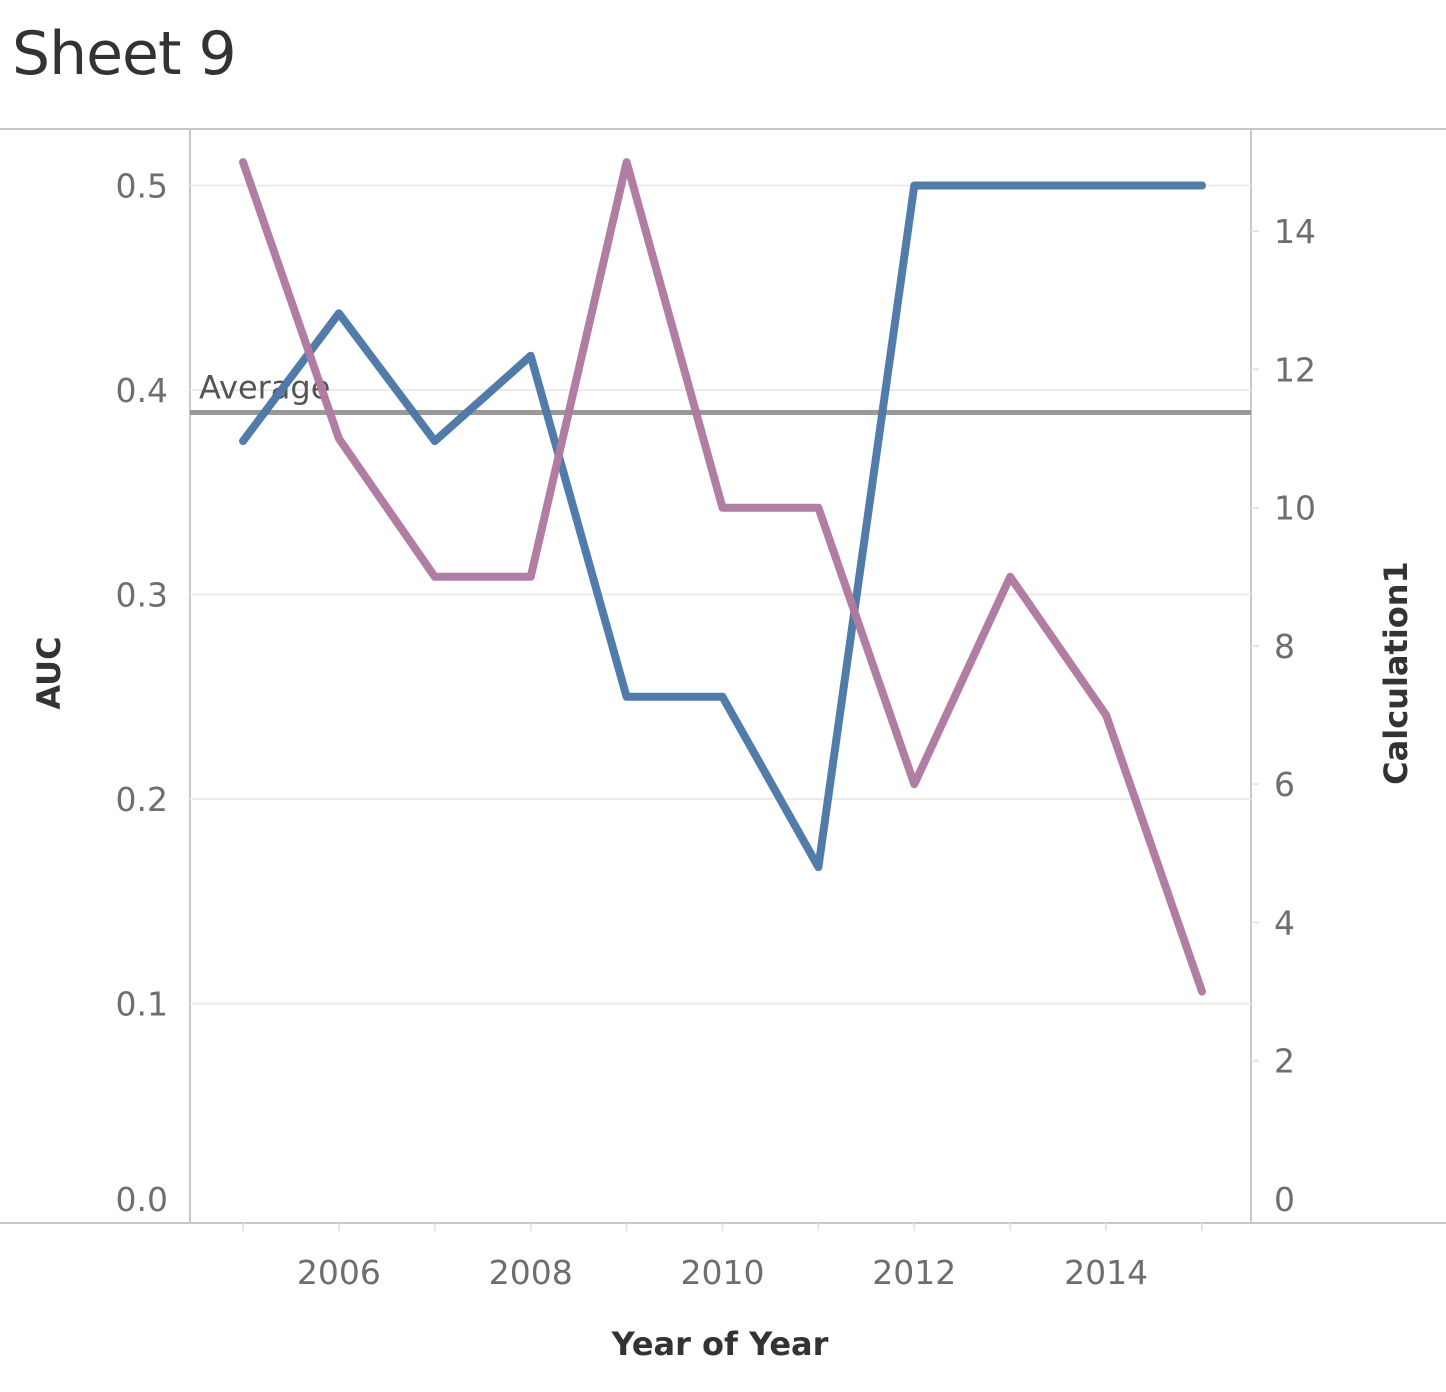 The width and height of the screenshot is (1446, 1392). Describe the element at coordinates (124, 54) in the screenshot. I see `page-title: Sheet 9` at that location.